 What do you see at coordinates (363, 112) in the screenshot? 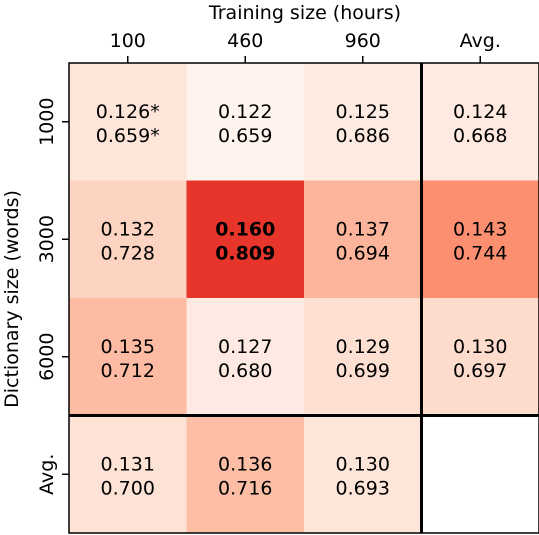
I see `cell-label-top: 0.125` at bounding box center [363, 112].